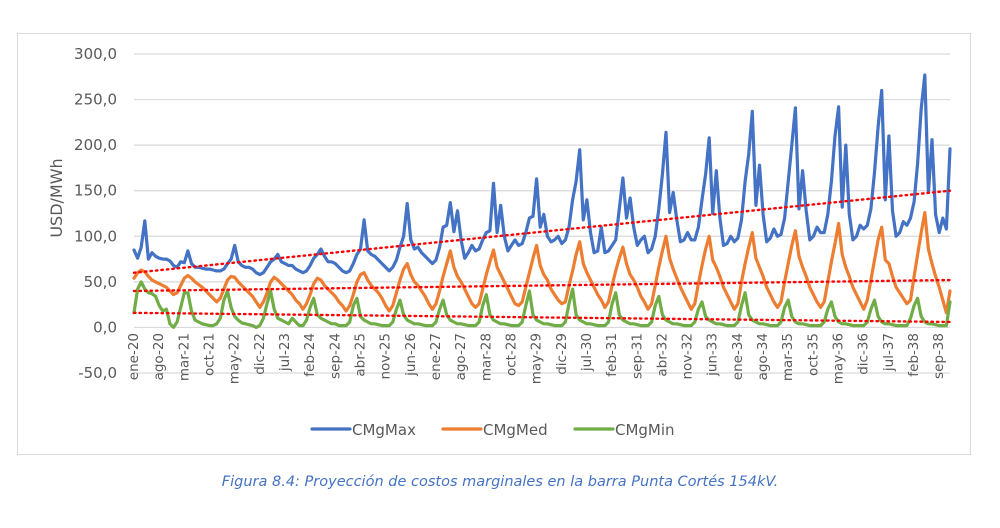 The width and height of the screenshot is (1000, 528). I want to click on x-tick-label: ene-20, so click(134, 356).